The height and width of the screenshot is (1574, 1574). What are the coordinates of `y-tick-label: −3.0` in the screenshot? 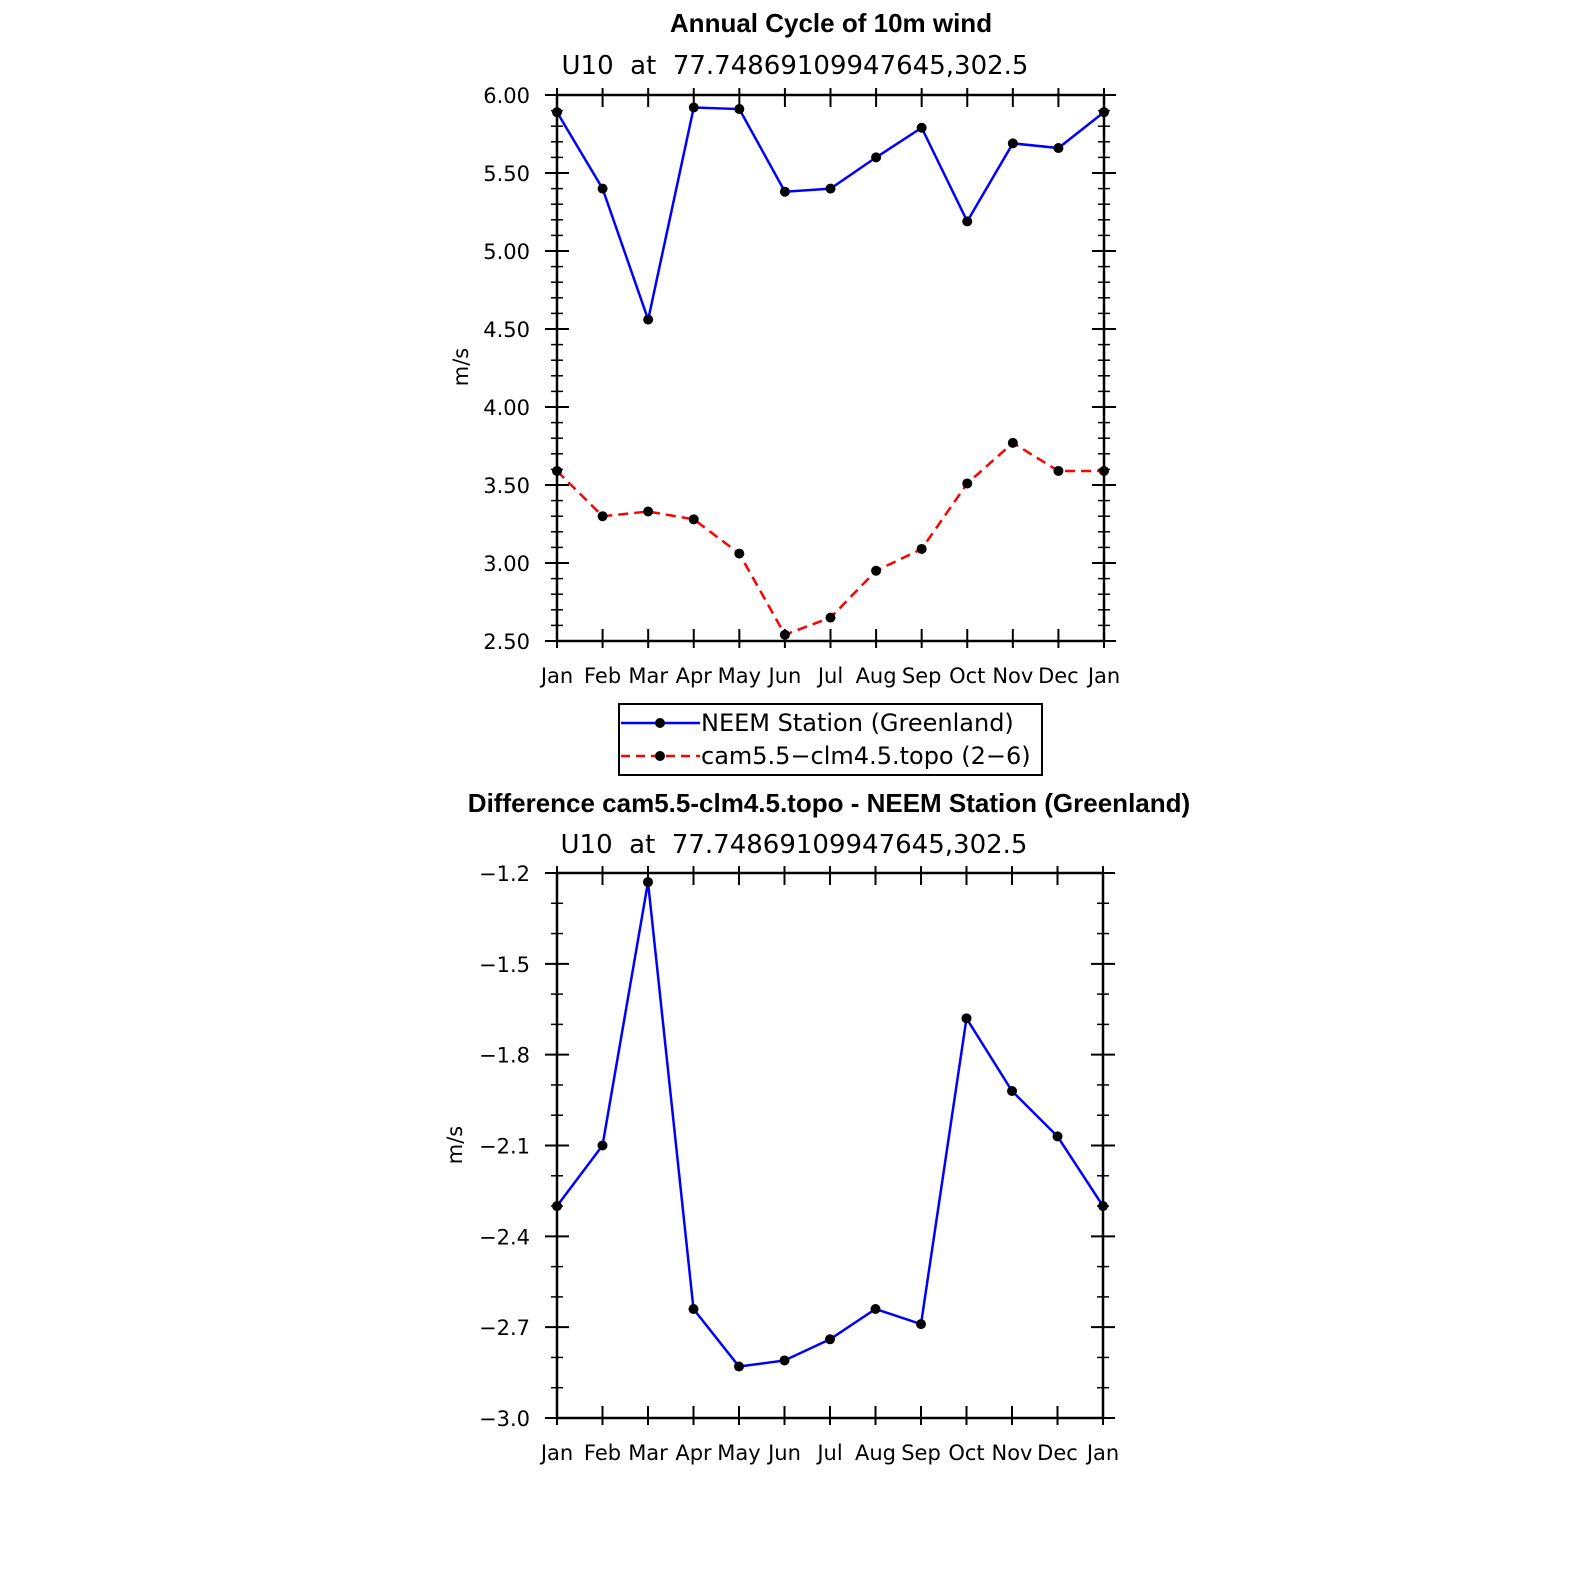 It's located at (504, 1419).